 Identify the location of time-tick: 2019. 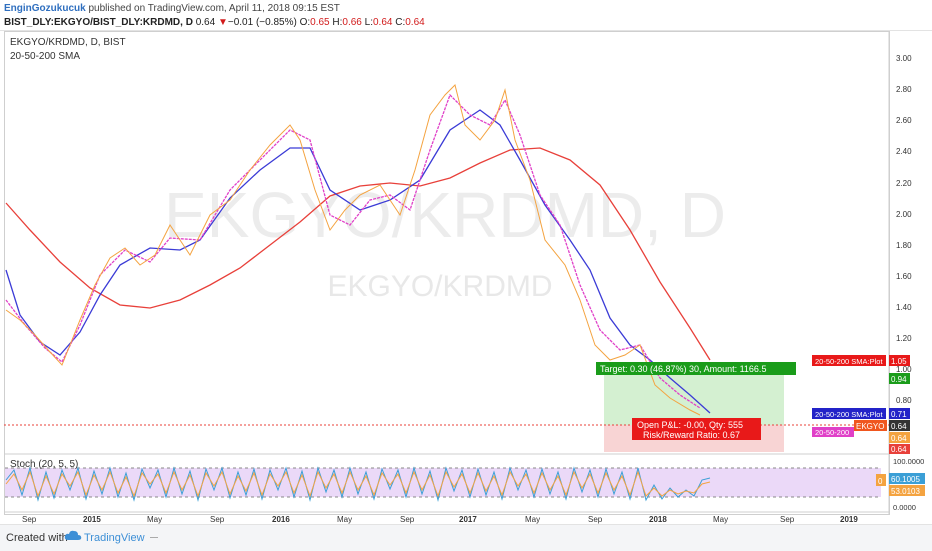
(849, 519).